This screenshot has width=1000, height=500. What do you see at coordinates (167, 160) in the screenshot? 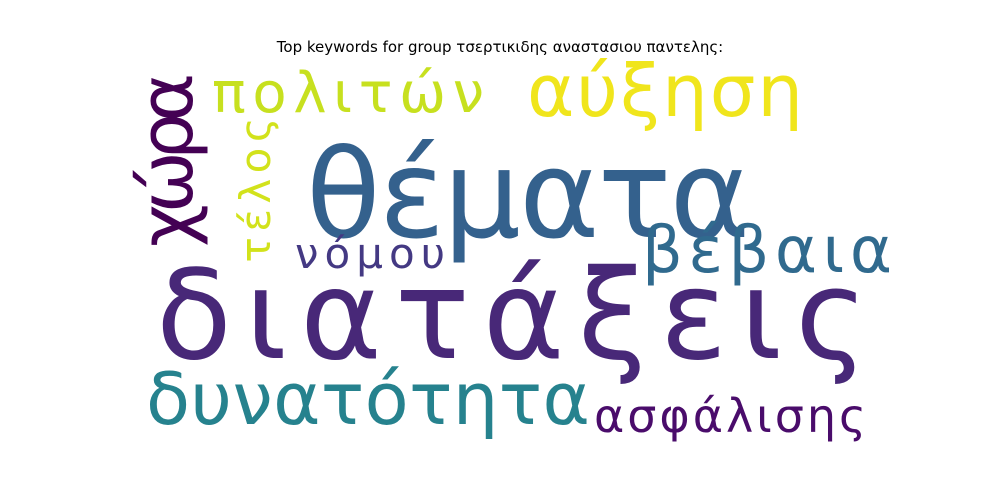
I see `word-4: χώρα` at bounding box center [167, 160].